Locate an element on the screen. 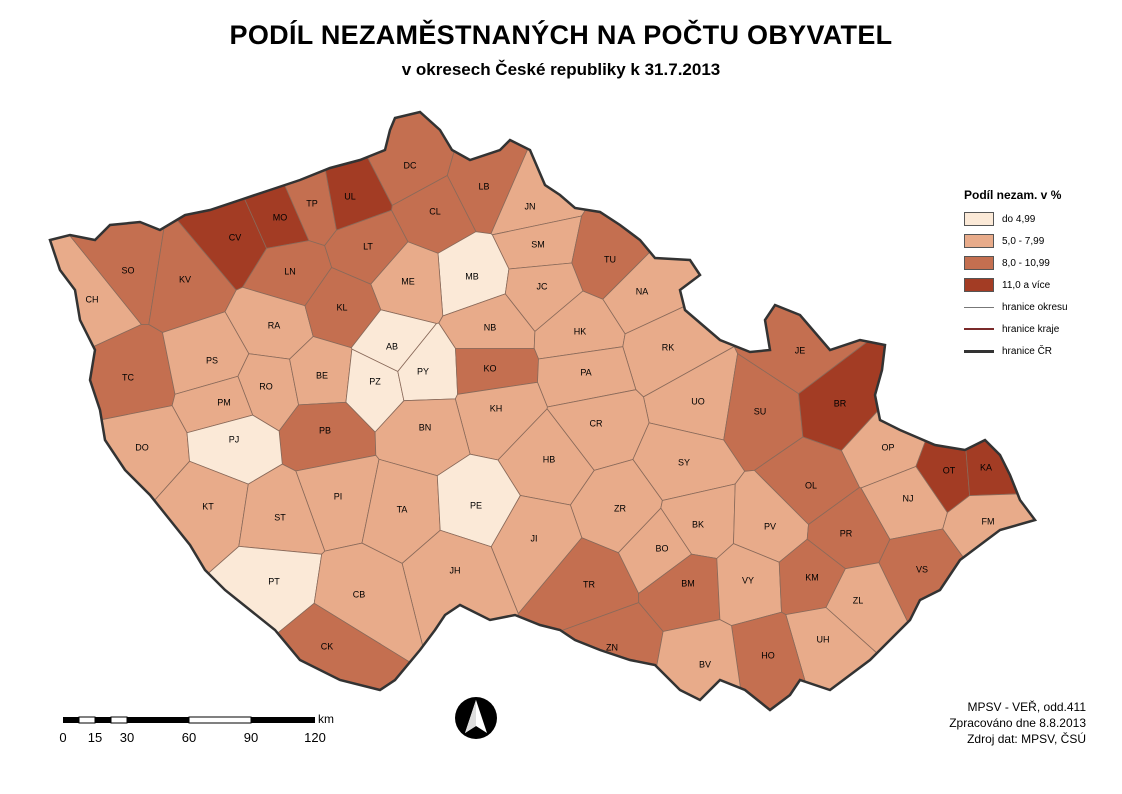 The image size is (1122, 794). district-label-vy: VY is located at coordinates (748, 580).